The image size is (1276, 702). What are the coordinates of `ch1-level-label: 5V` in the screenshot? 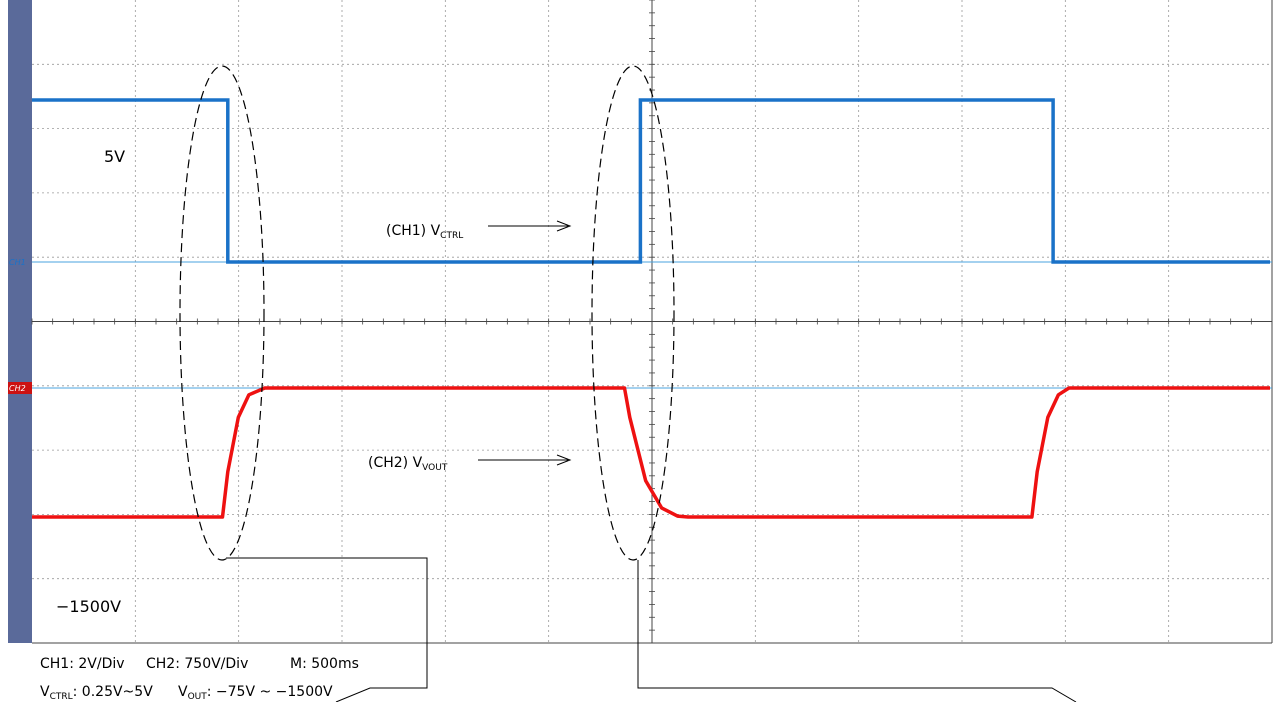 It's located at (114, 156).